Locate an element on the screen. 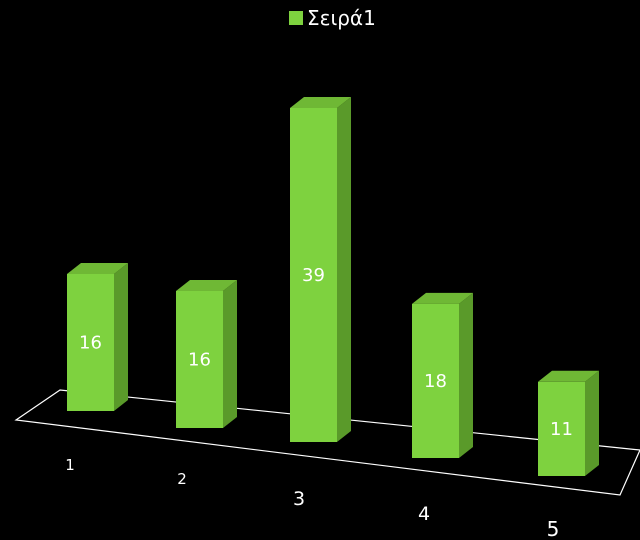 This screenshot has width=640, height=540. x-tick-label-3: 3 is located at coordinates (299, 499).